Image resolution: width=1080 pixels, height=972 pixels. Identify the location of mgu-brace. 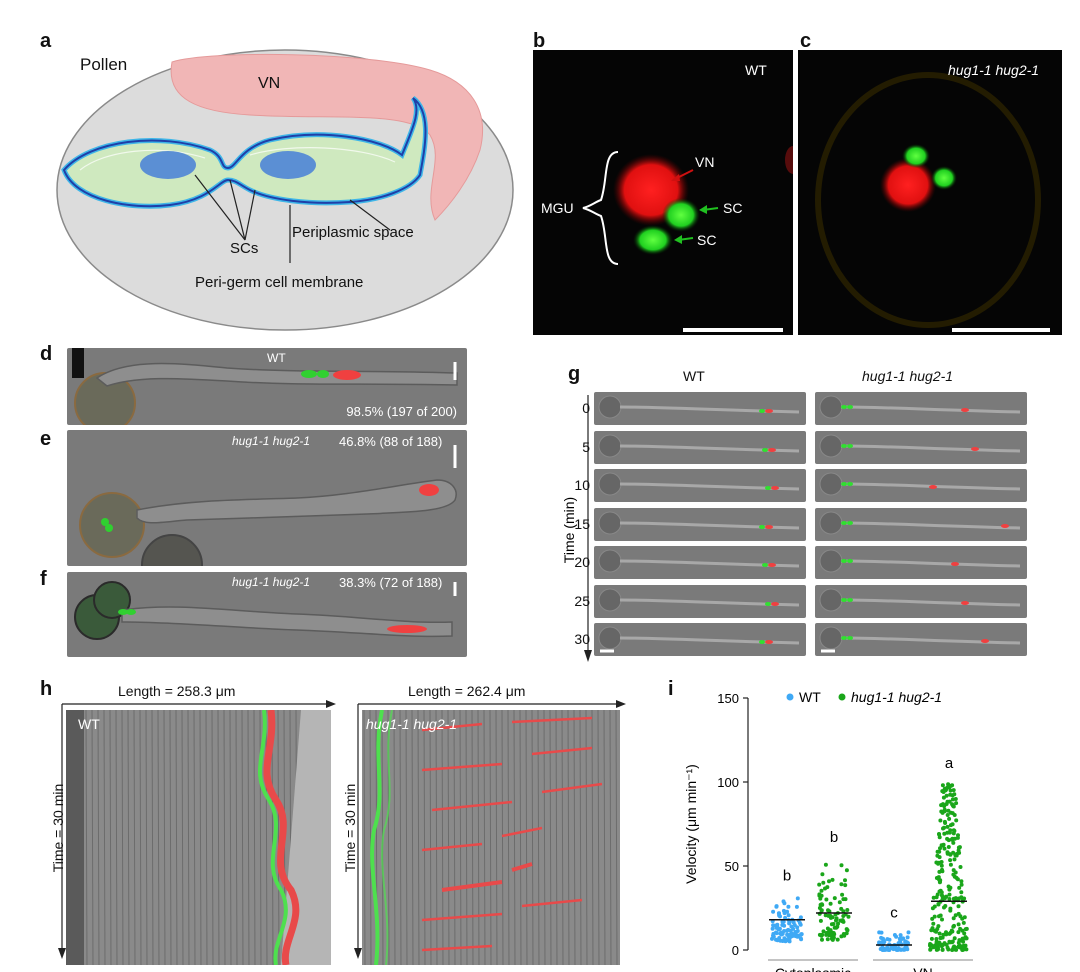
(600, 208).